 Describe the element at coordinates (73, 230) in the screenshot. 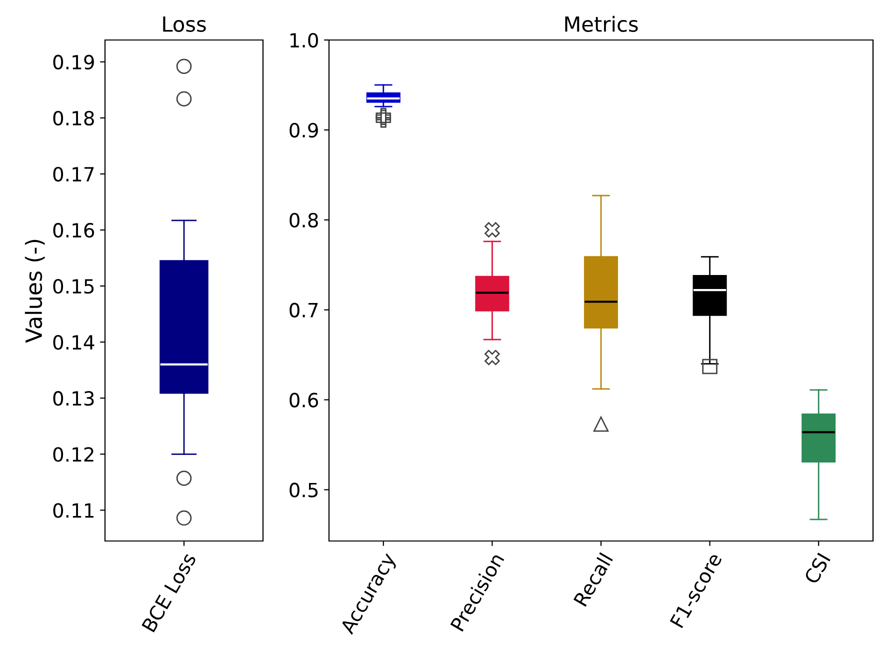

I see `y-tick-label: 0.16` at that location.